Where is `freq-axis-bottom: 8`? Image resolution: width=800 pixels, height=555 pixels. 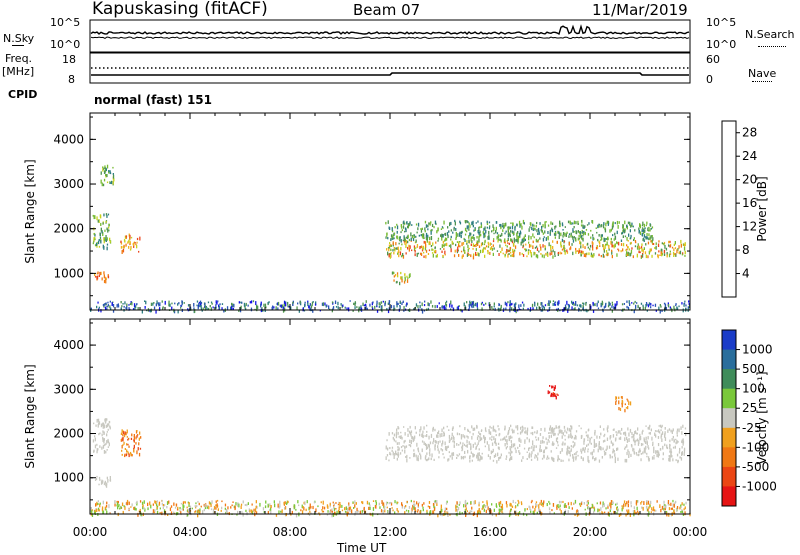 freq-axis-bottom: 8 is located at coordinates (71, 79).